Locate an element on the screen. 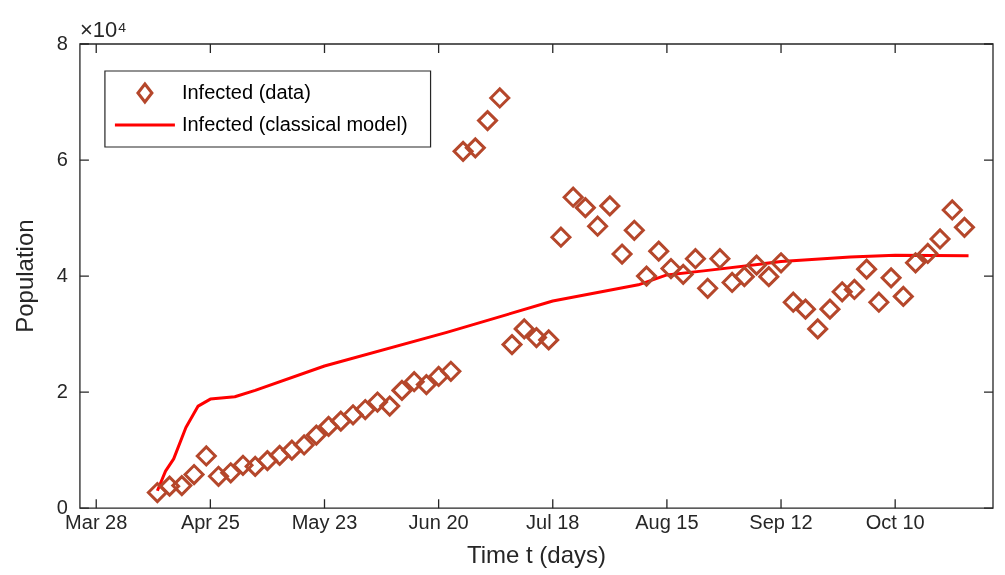 The image size is (1005, 575). y-tick-label: 2 is located at coordinates (62, 390).